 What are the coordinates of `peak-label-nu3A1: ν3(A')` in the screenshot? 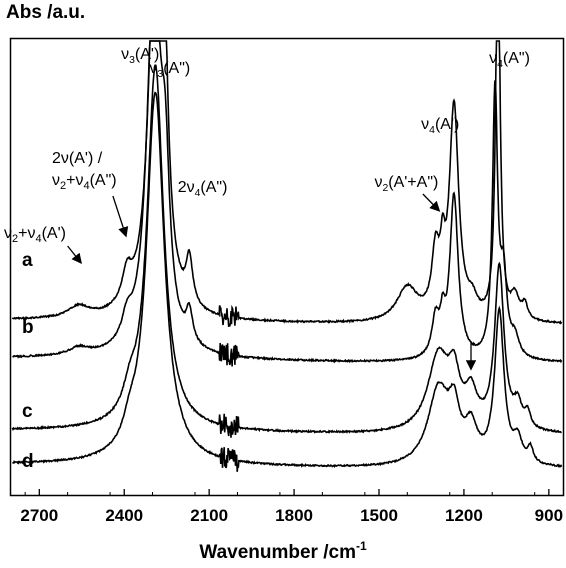 It's located at (140, 56).